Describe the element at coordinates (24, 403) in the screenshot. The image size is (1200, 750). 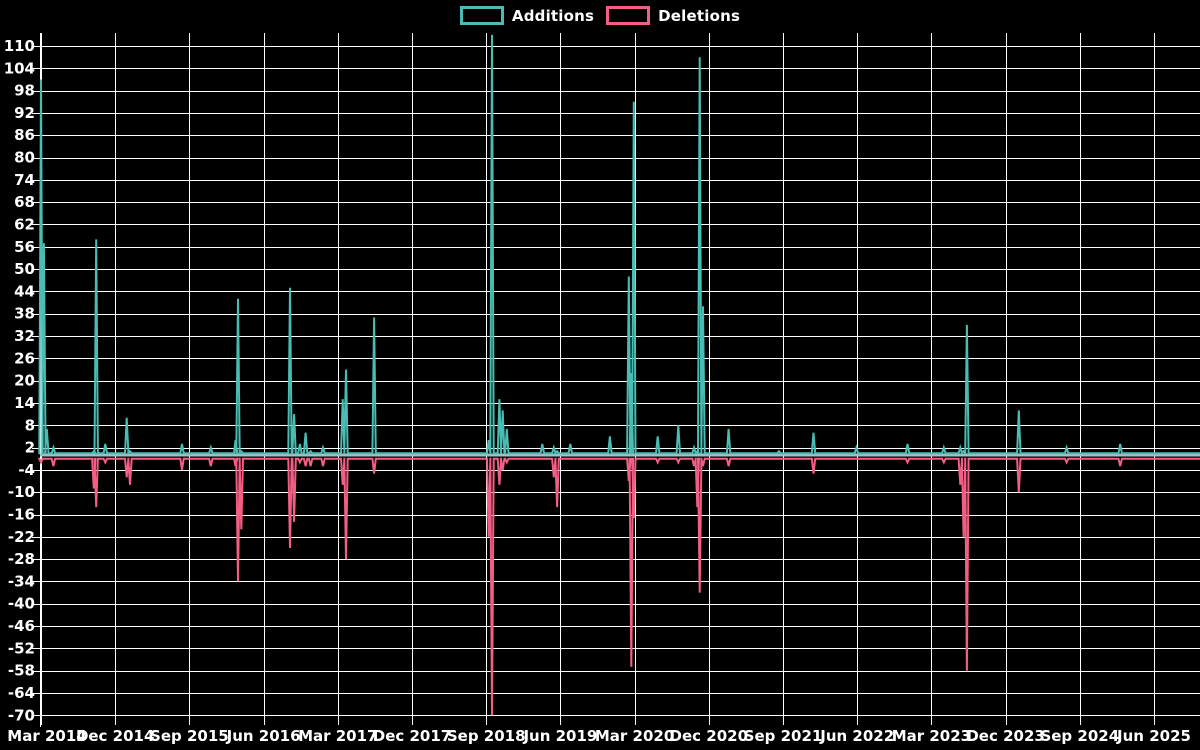
I see `y-tick-label: 14` at that location.